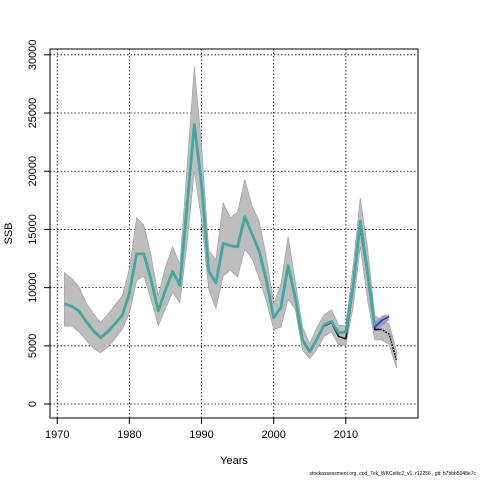 The height and width of the screenshot is (480, 480). What do you see at coordinates (33, 346) in the screenshot?
I see `y-tick-label: 5000` at bounding box center [33, 346].